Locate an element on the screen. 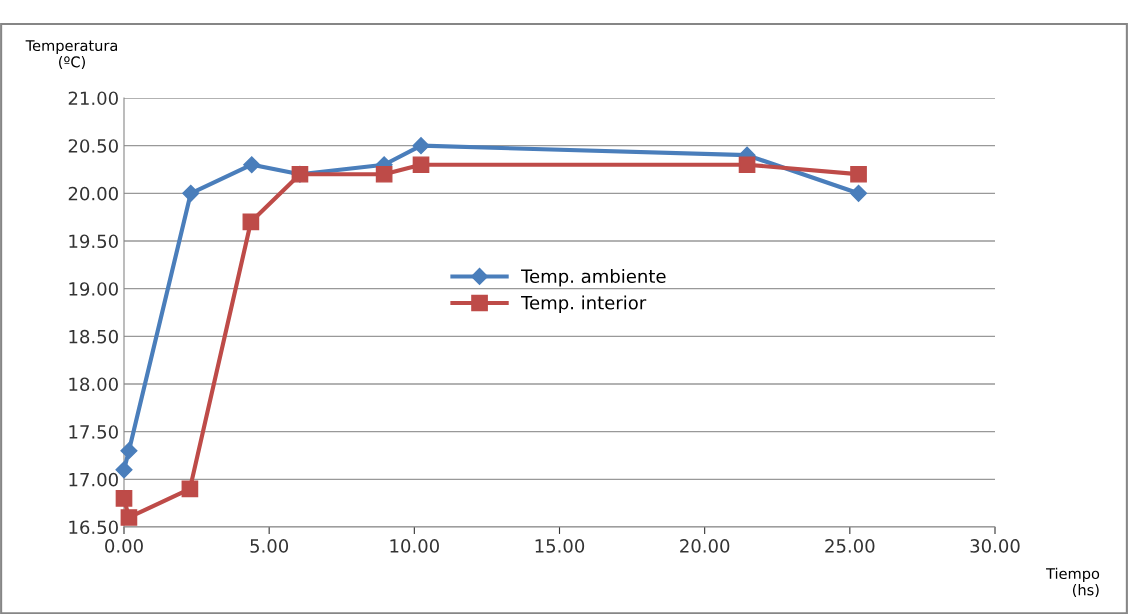 This screenshot has width=1128, height=614. x-tick-label: 5.00 is located at coordinates (269, 546).